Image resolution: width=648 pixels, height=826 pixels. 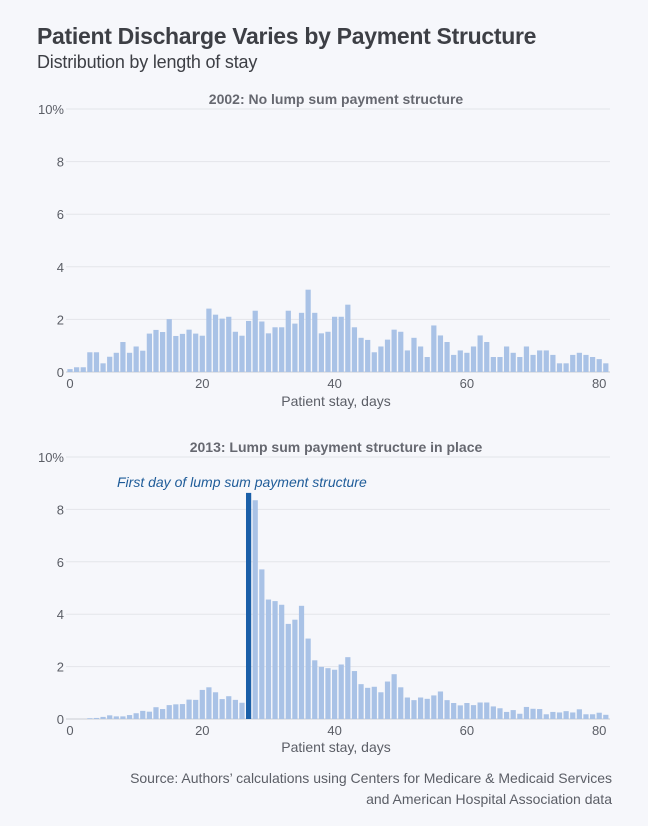 I want to click on x-tick-label: 80, so click(x=599, y=383).